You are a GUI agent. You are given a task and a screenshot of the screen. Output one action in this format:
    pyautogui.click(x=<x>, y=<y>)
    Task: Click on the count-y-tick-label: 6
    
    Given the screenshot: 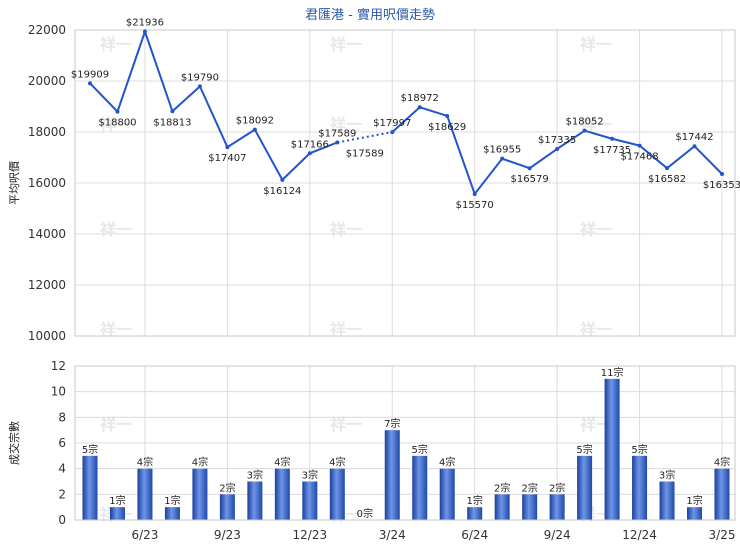 What is the action you would take?
    pyautogui.click(x=62, y=443)
    